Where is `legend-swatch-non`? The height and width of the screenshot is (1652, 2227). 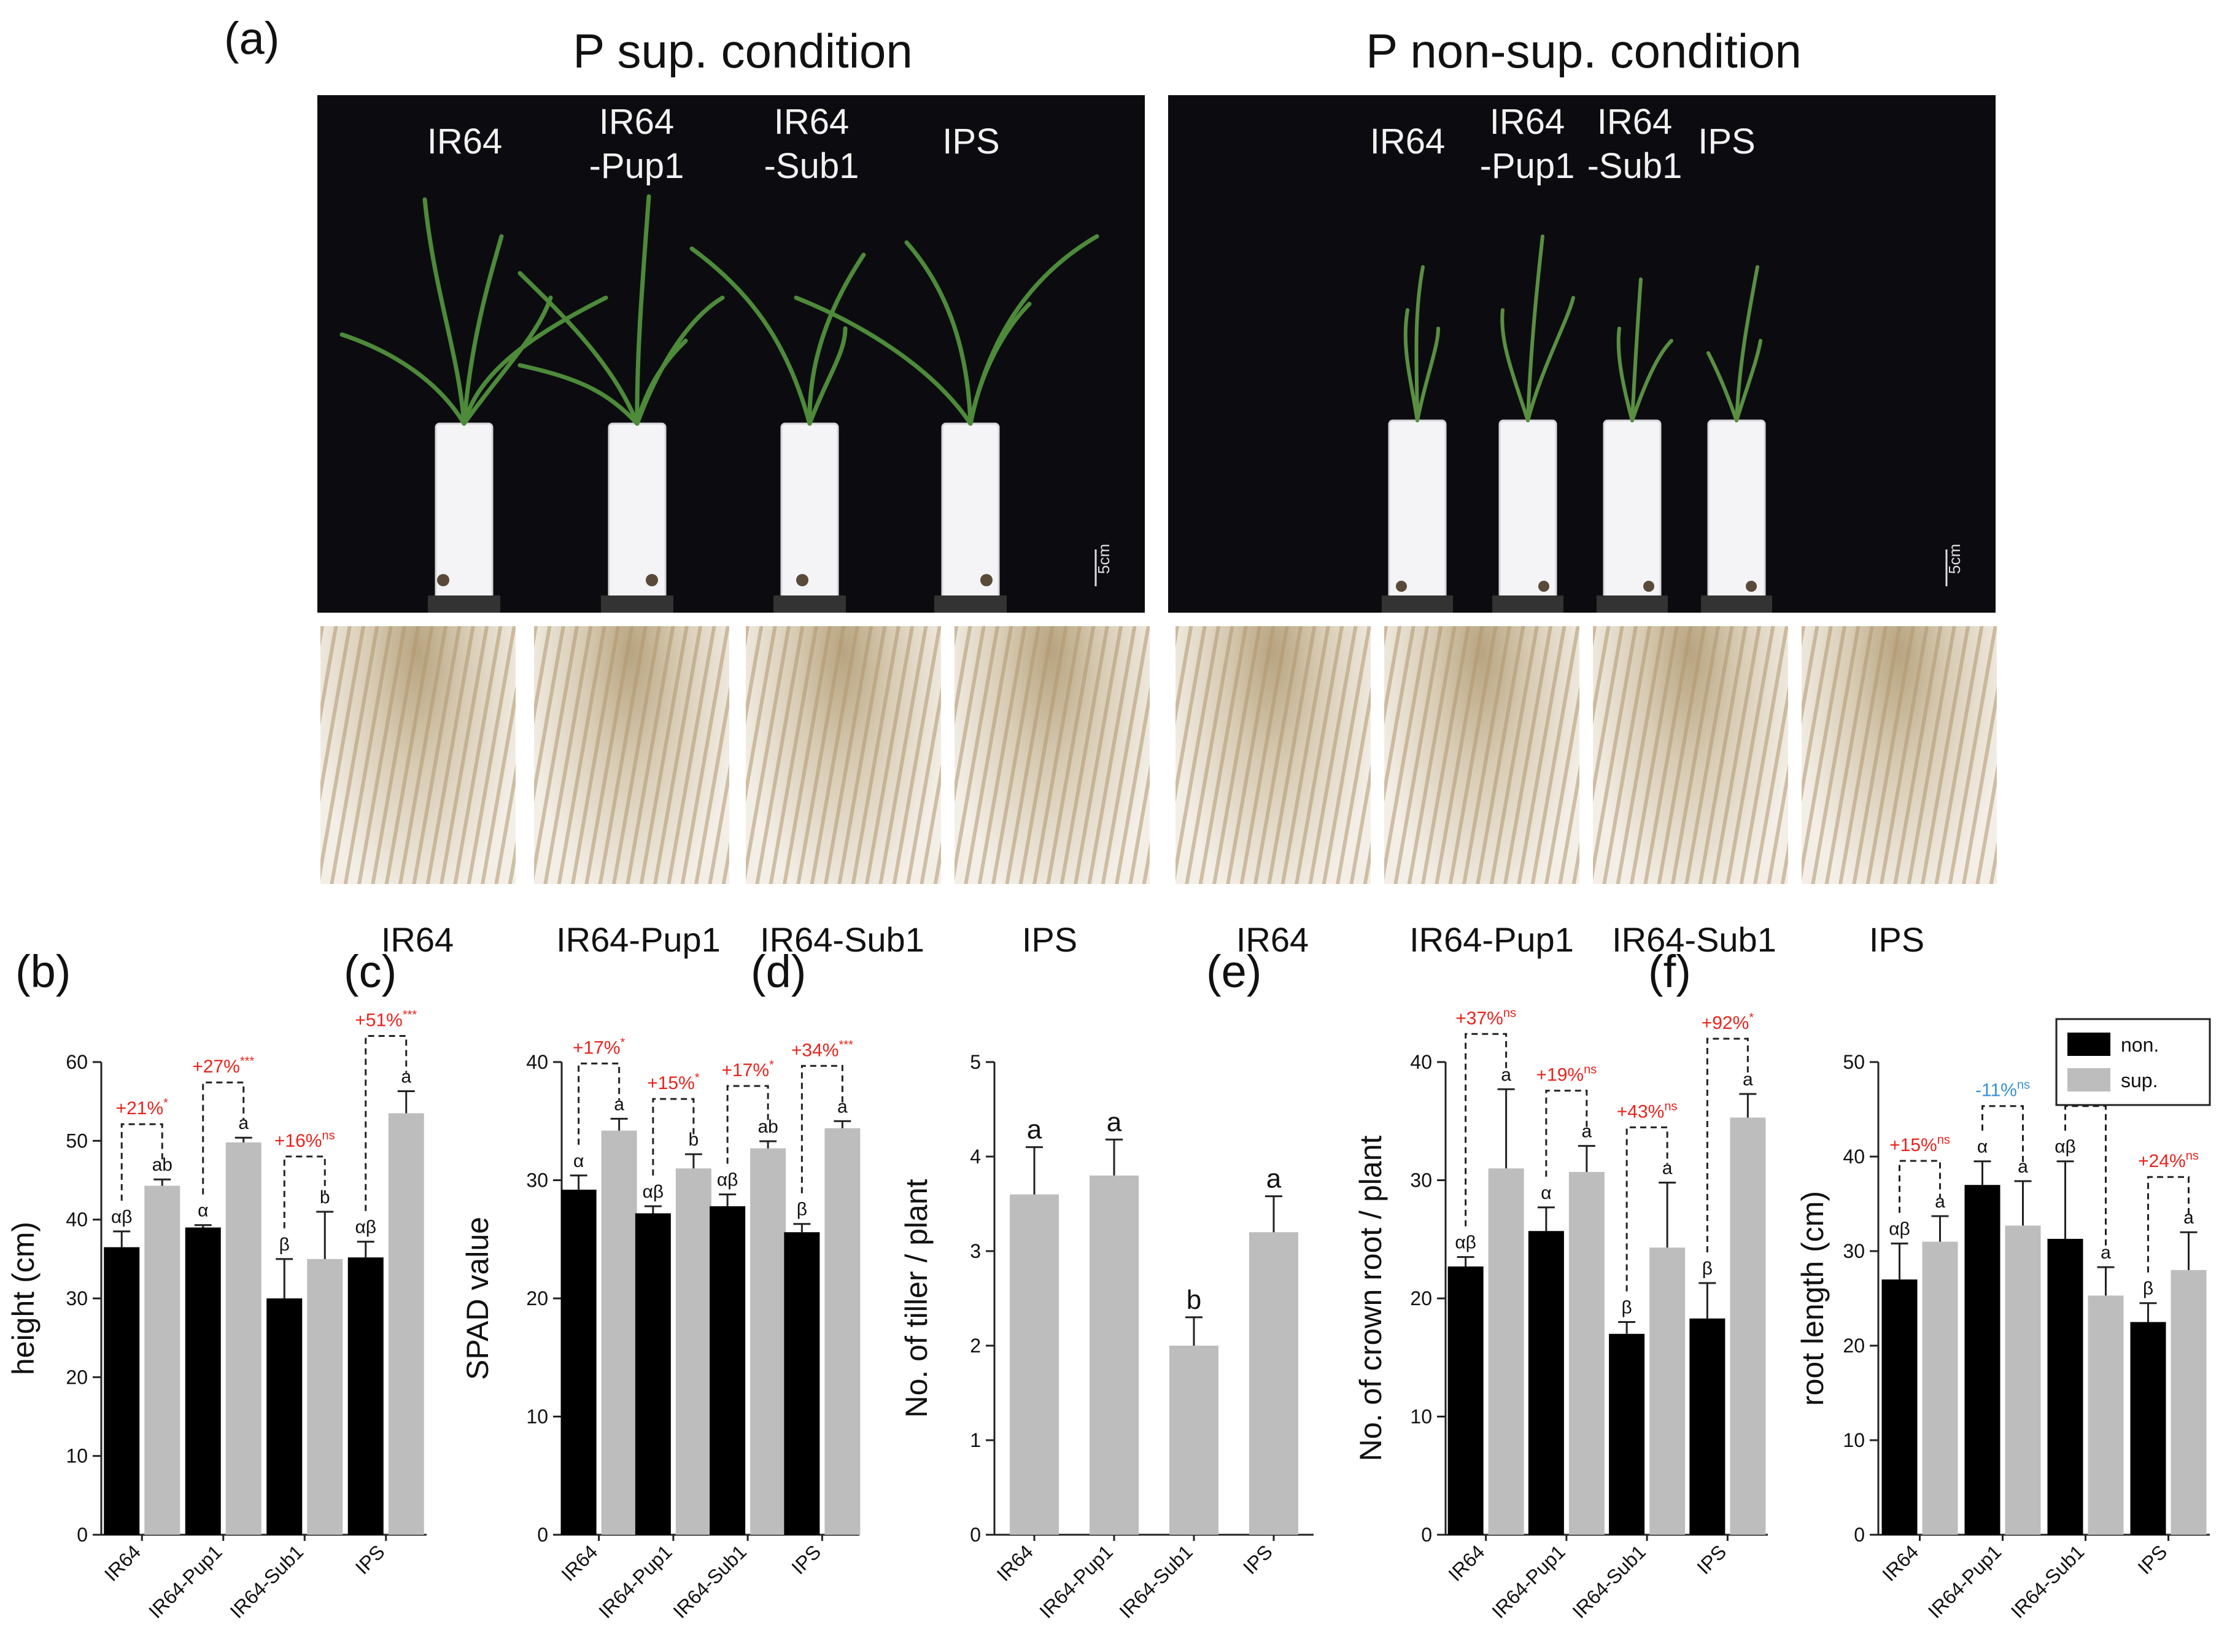 legend-swatch-non is located at coordinates (2088, 1044).